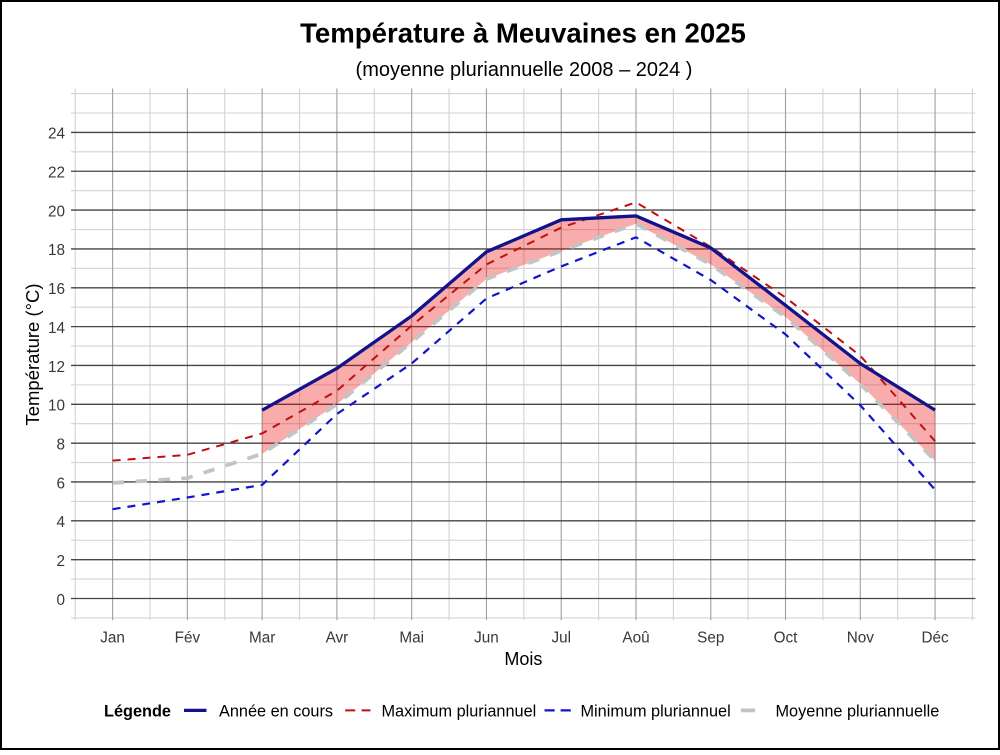 Image resolution: width=1000 pixels, height=755 pixels. I want to click on svg-text: 20, so click(56, 211).